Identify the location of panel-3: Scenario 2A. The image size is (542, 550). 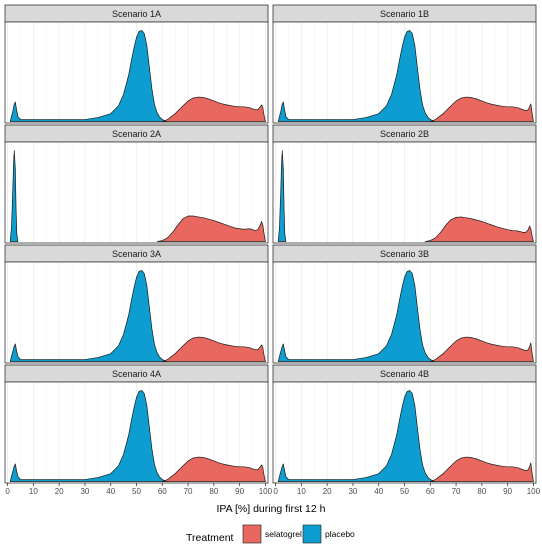
(136, 184).